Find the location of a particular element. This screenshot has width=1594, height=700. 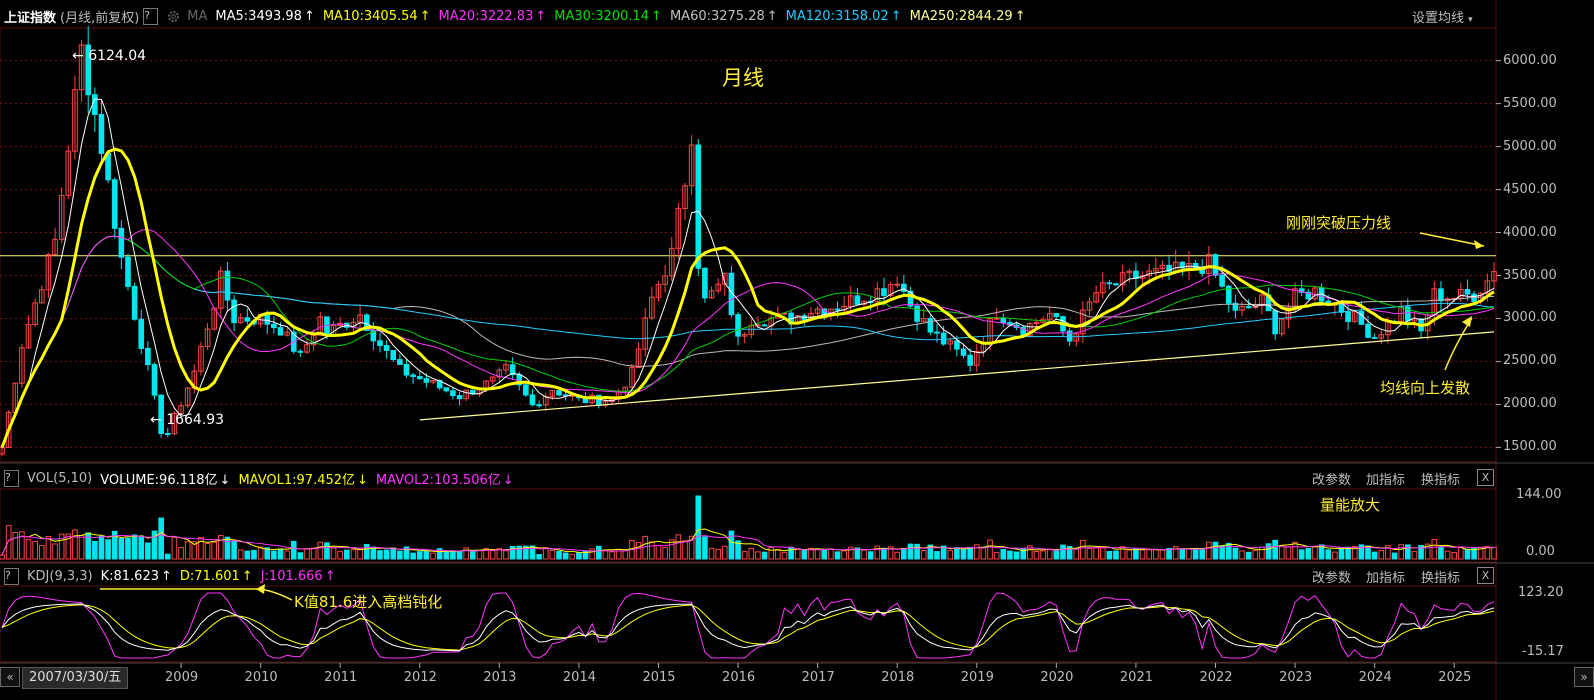

kdj-legend-item-arrow-0: ↑ is located at coordinates (166, 576).